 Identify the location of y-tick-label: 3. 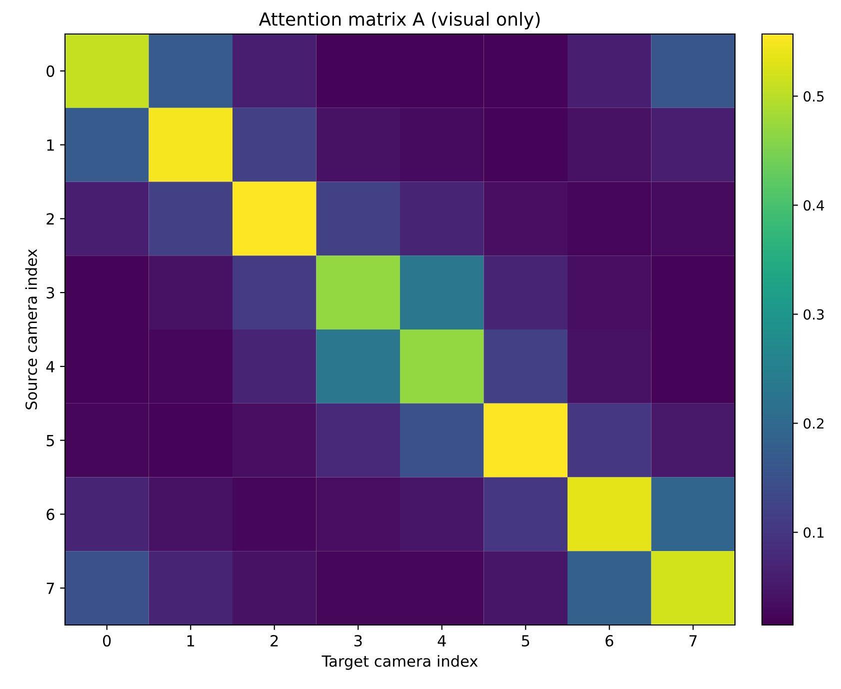
(50, 293).